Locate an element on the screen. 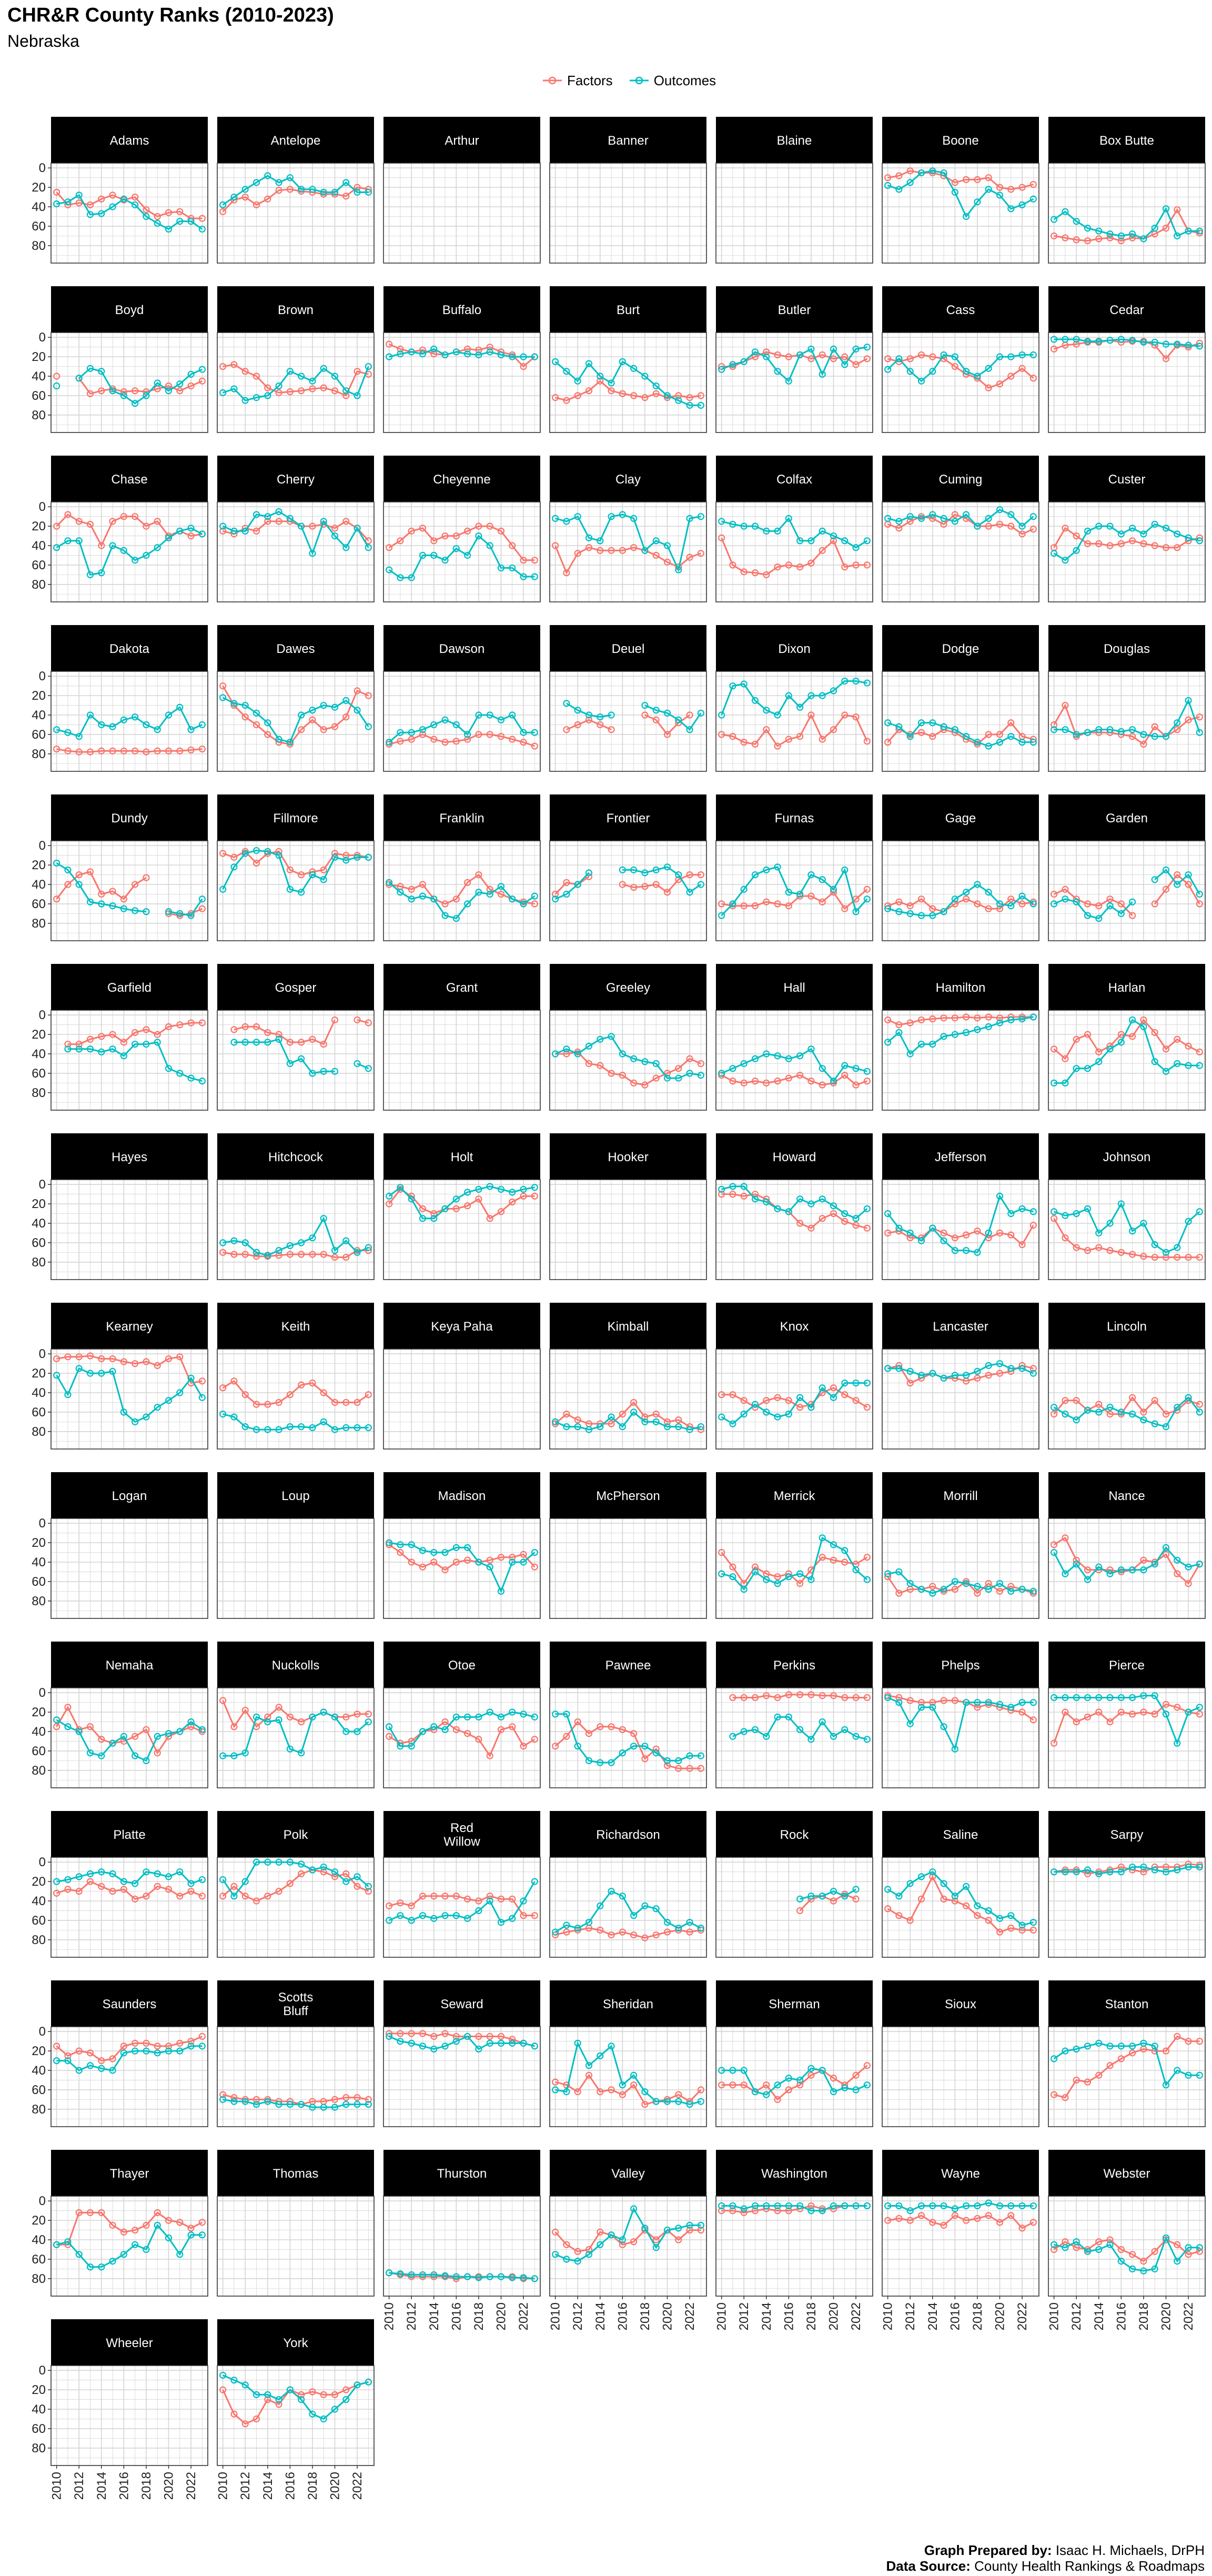 The height and width of the screenshot is (2576, 1212). facet-panel: Cass is located at coordinates (960, 359).